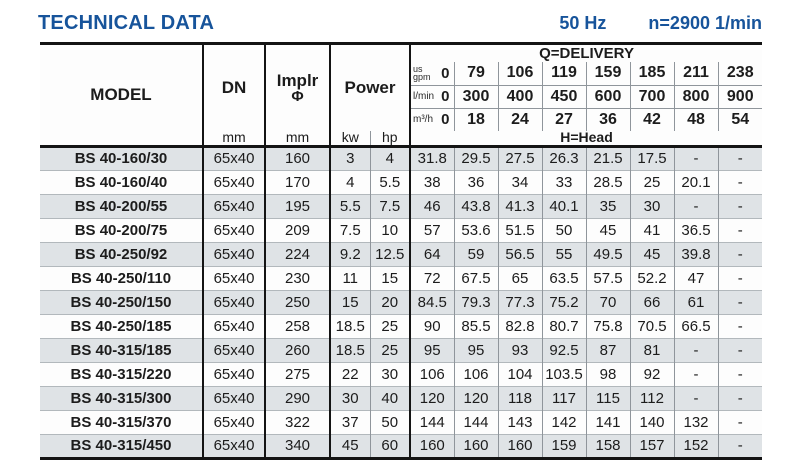 The image size is (800, 460). What do you see at coordinates (389, 301) in the screenshot?
I see `hp-cell: 20` at bounding box center [389, 301].